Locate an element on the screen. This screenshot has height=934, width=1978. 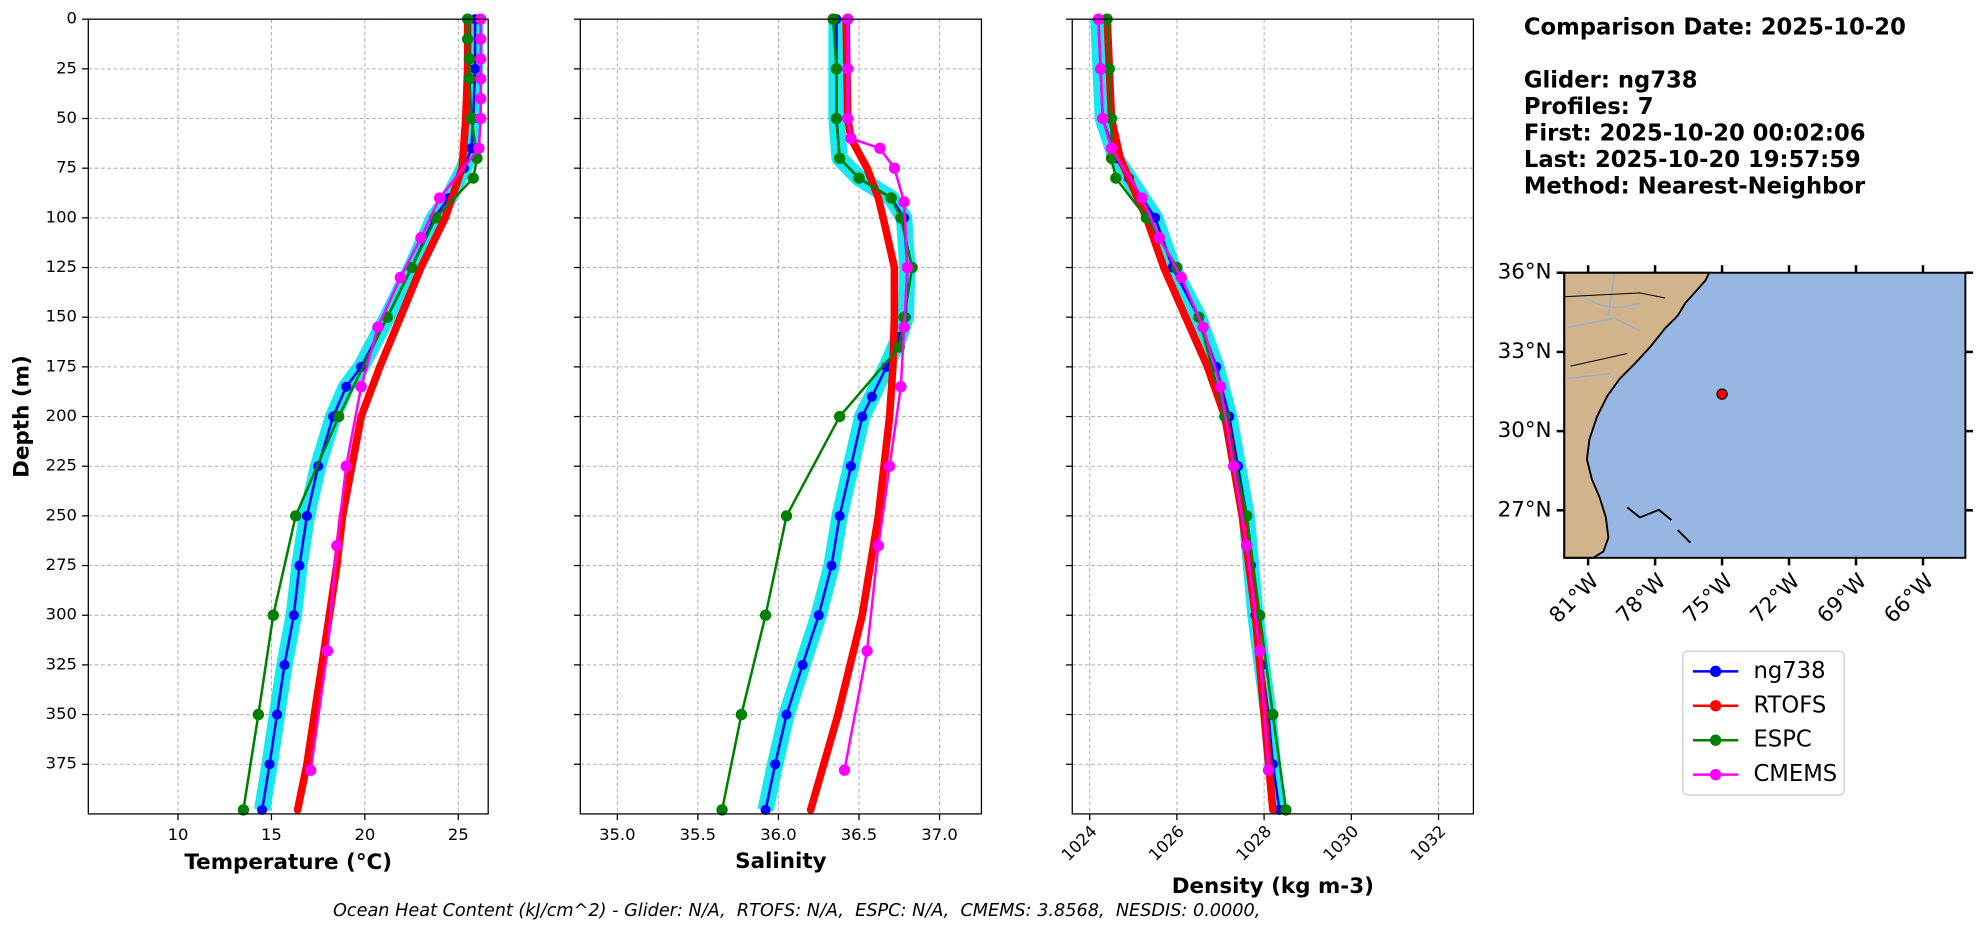
map-lon-label: 72°W is located at coordinates (1776, 599).